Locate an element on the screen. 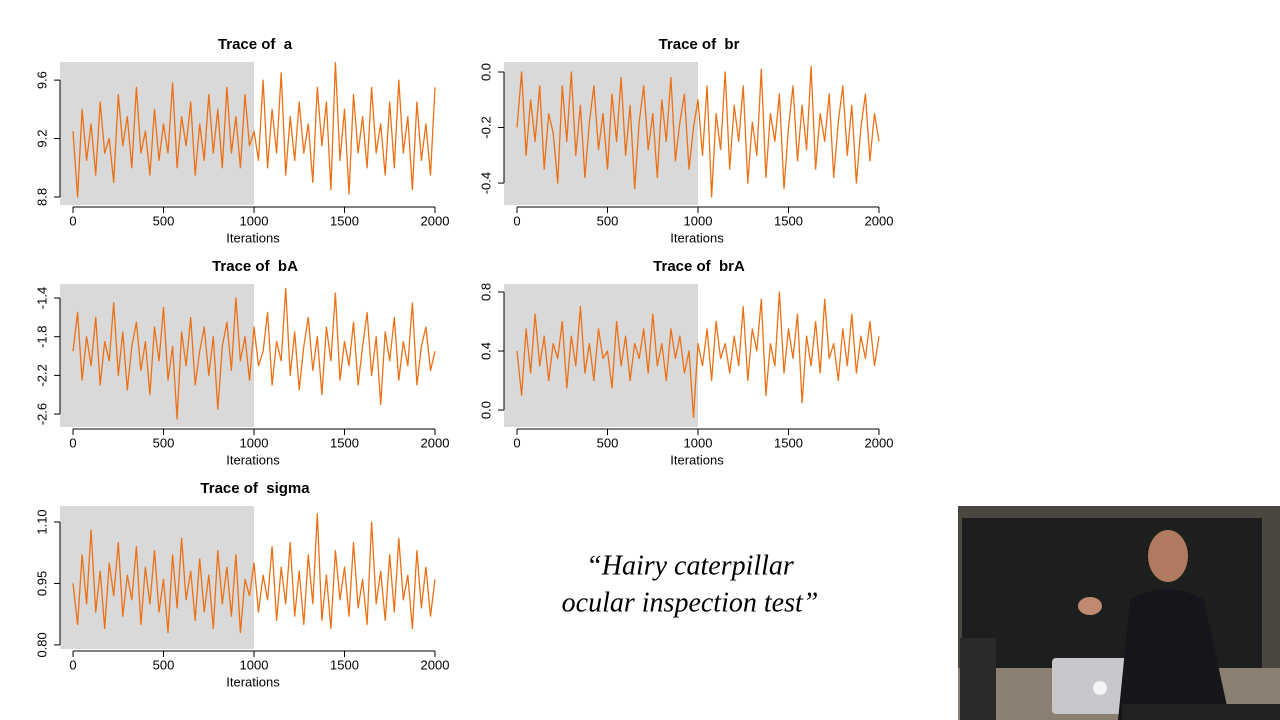 This screenshot has height=720, width=1280. y-tick-label: 9.2 is located at coordinates (41, 139).